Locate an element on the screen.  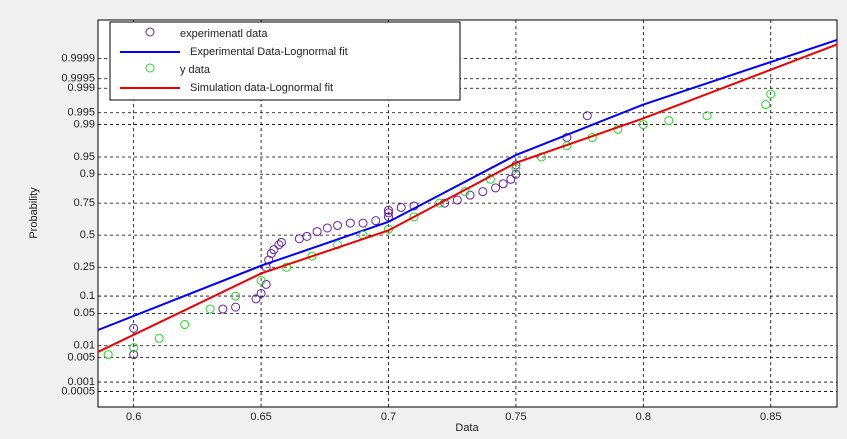
y-tick-label: 0.9999 is located at coordinates (78, 58).